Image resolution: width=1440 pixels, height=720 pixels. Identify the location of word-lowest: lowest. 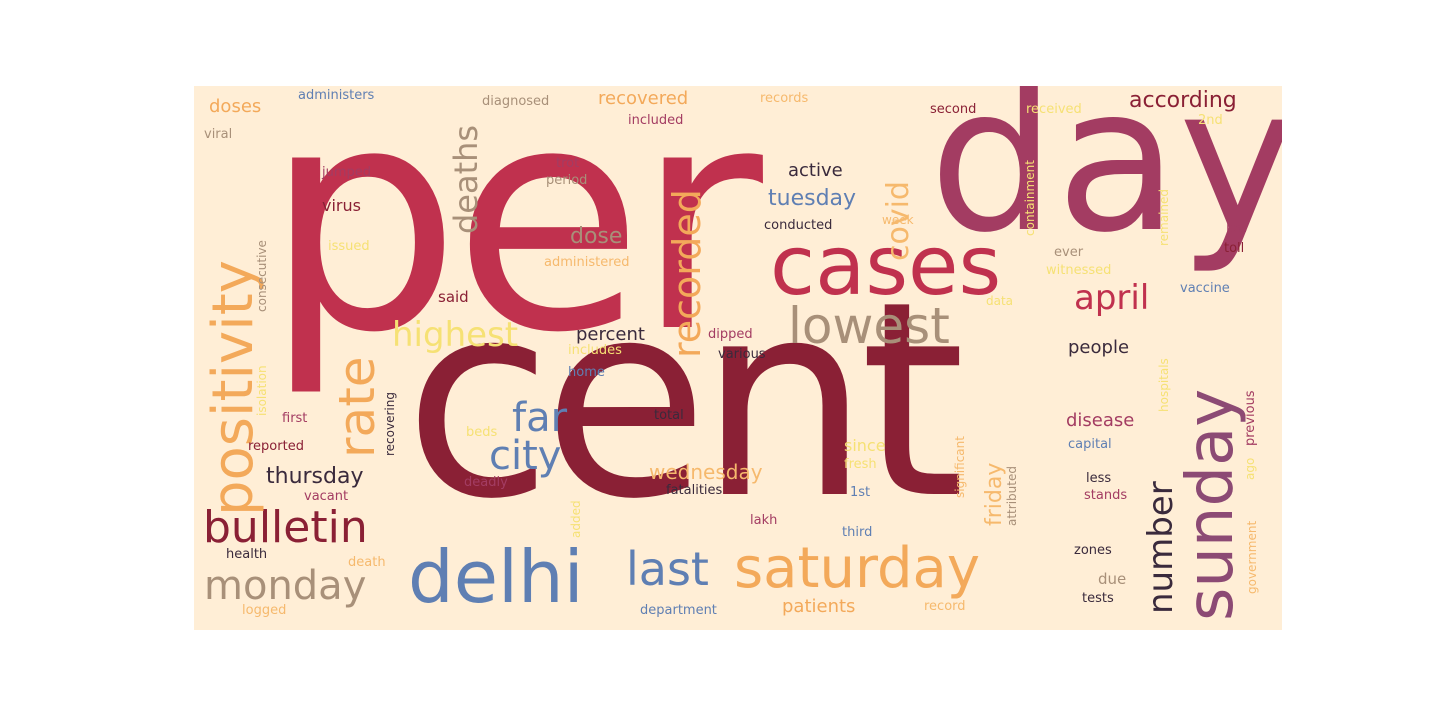
(869, 326).